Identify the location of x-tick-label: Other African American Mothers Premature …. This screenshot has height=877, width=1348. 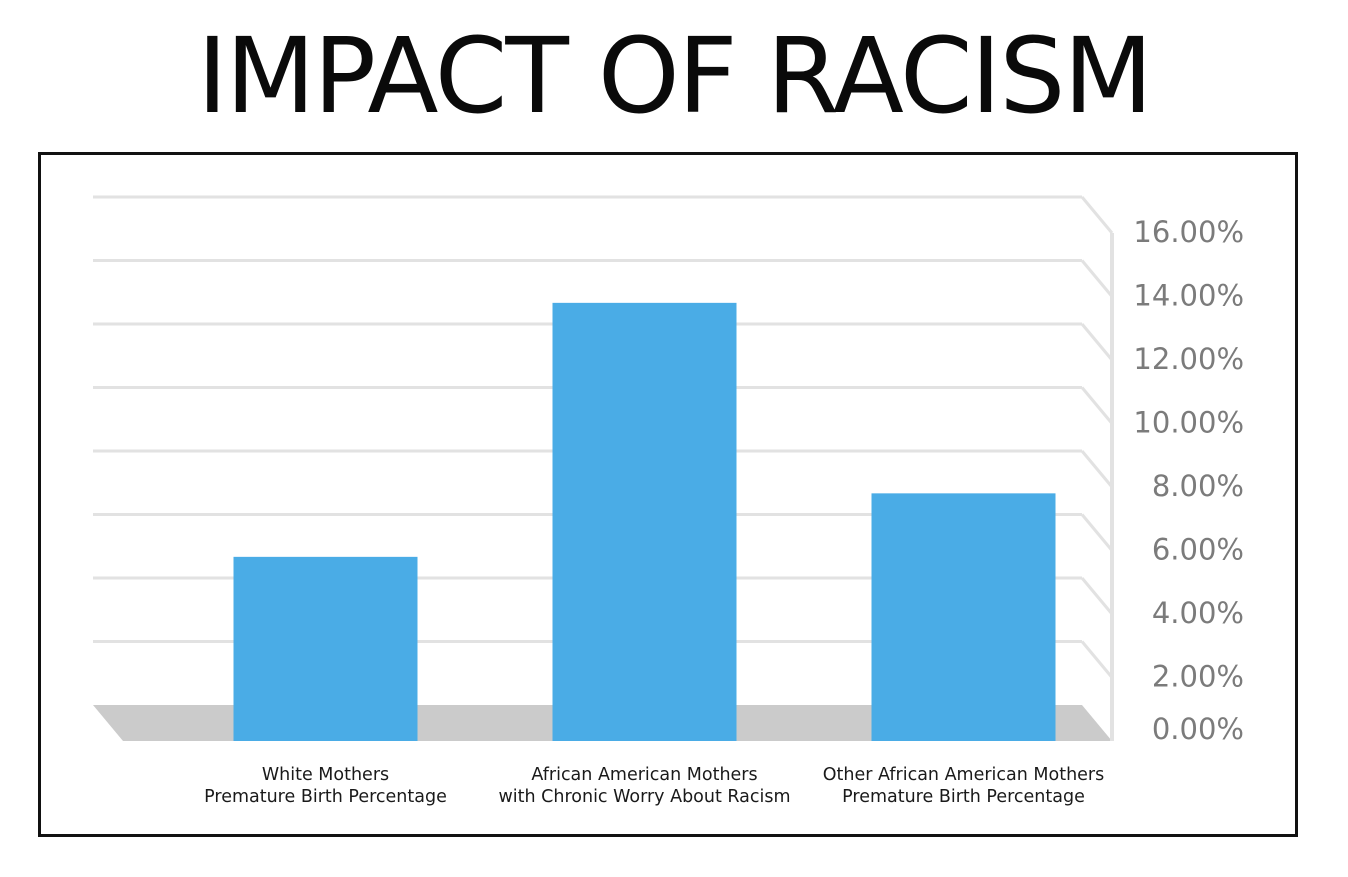
(964, 786).